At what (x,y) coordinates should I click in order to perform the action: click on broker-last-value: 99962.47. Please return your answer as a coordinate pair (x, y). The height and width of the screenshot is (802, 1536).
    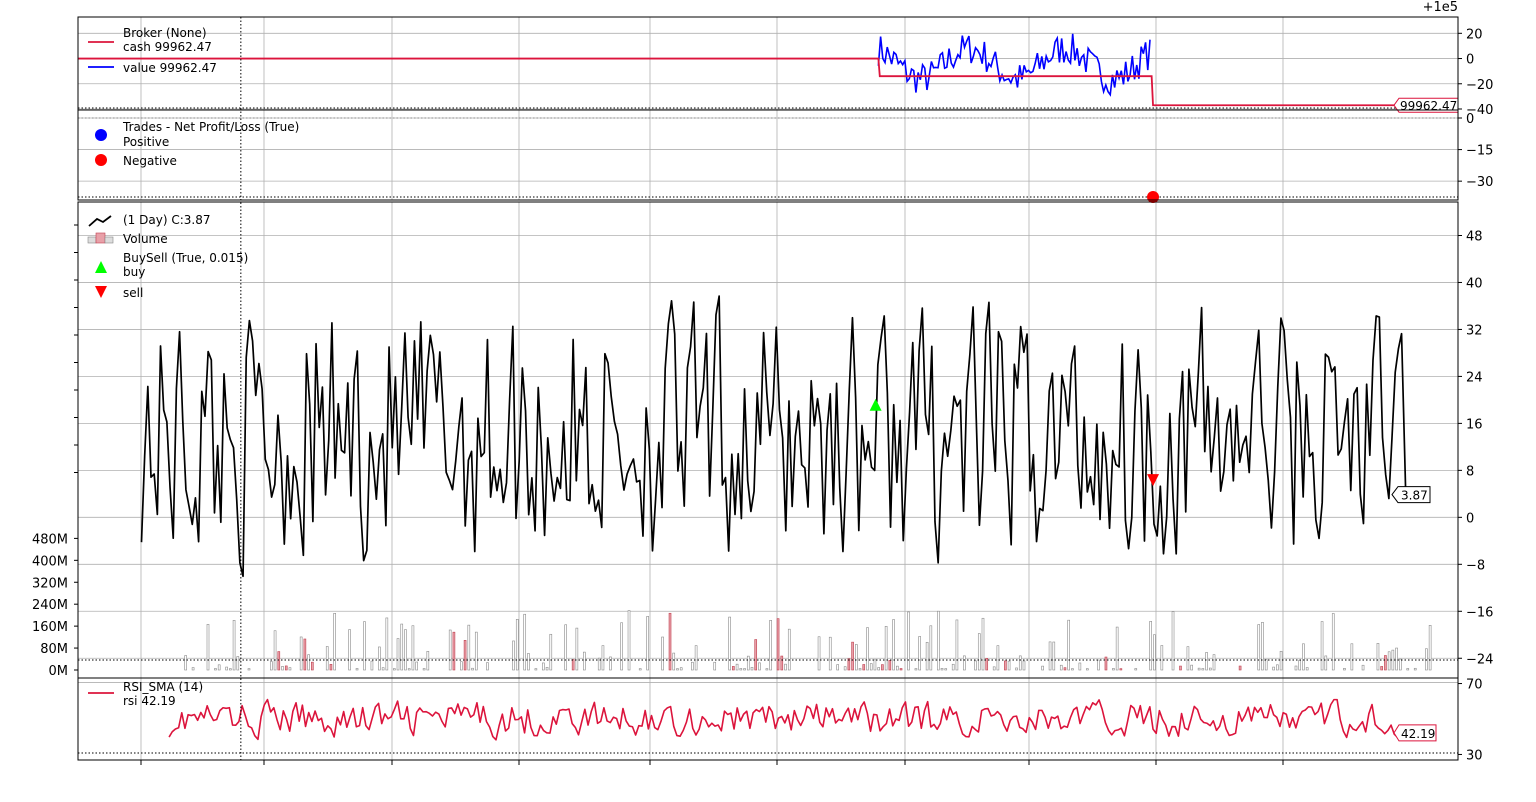
    Looking at the image, I should click on (1428, 106).